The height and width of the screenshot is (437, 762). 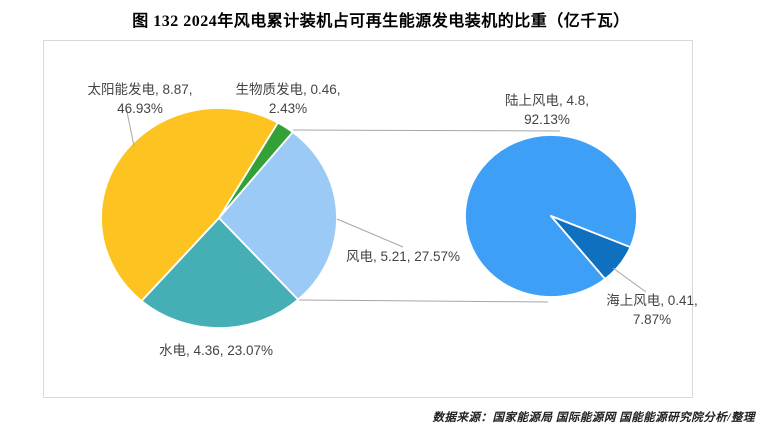 I want to click on leader-line-solar, so click(x=130, y=126).